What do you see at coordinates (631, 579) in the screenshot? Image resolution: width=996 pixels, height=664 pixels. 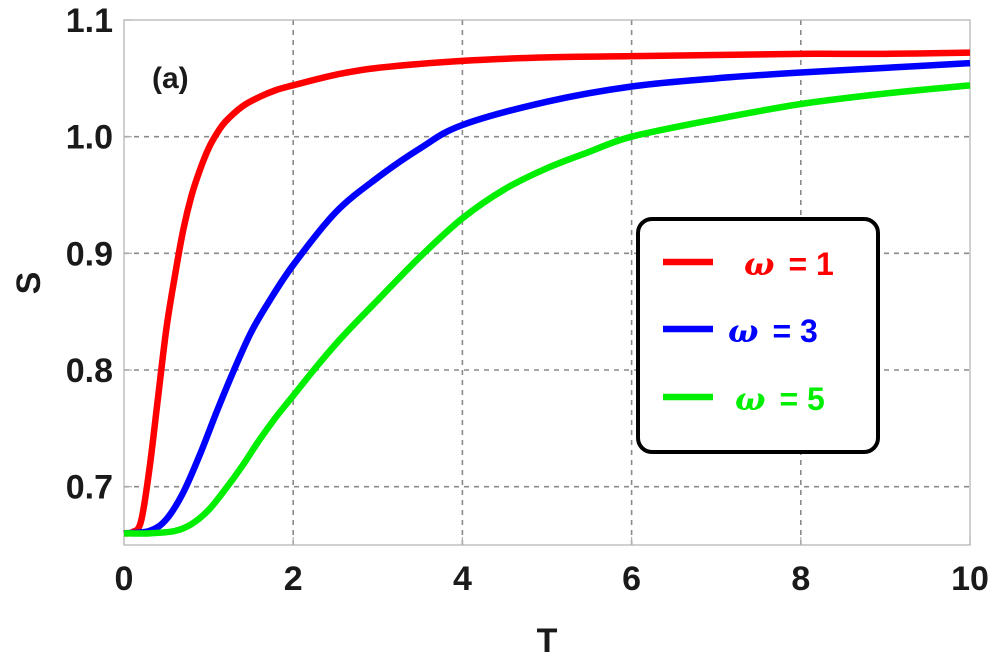 I see `x-tick-label: 6` at bounding box center [631, 579].